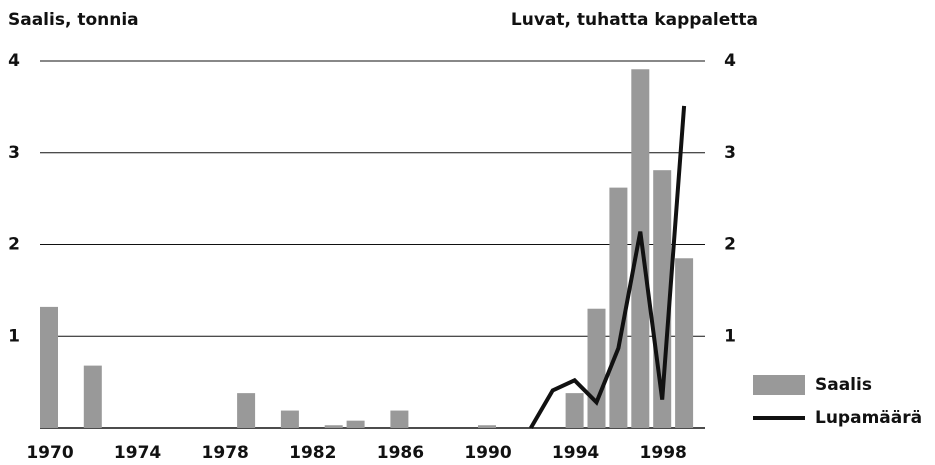  I want to click on legend-label: Saalis, so click(843, 385).